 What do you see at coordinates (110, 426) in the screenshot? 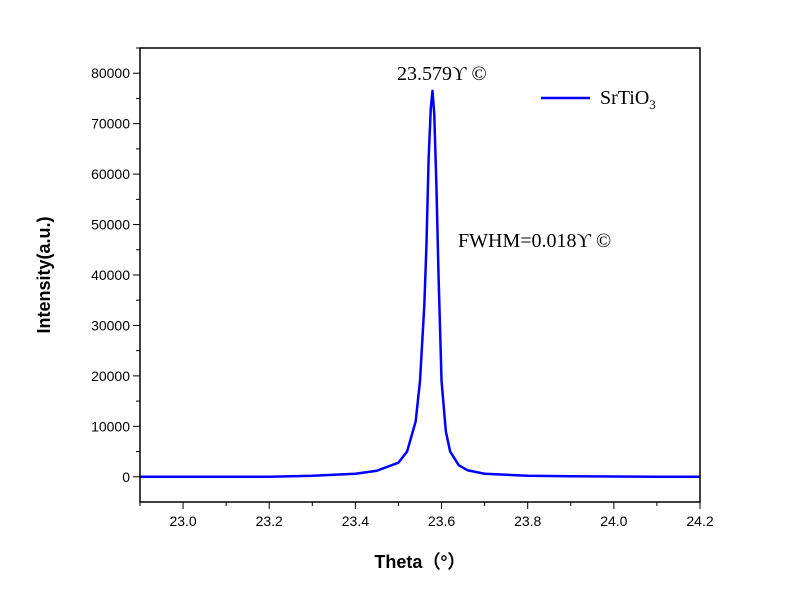
I see `y-tick-label: 10000` at bounding box center [110, 426].